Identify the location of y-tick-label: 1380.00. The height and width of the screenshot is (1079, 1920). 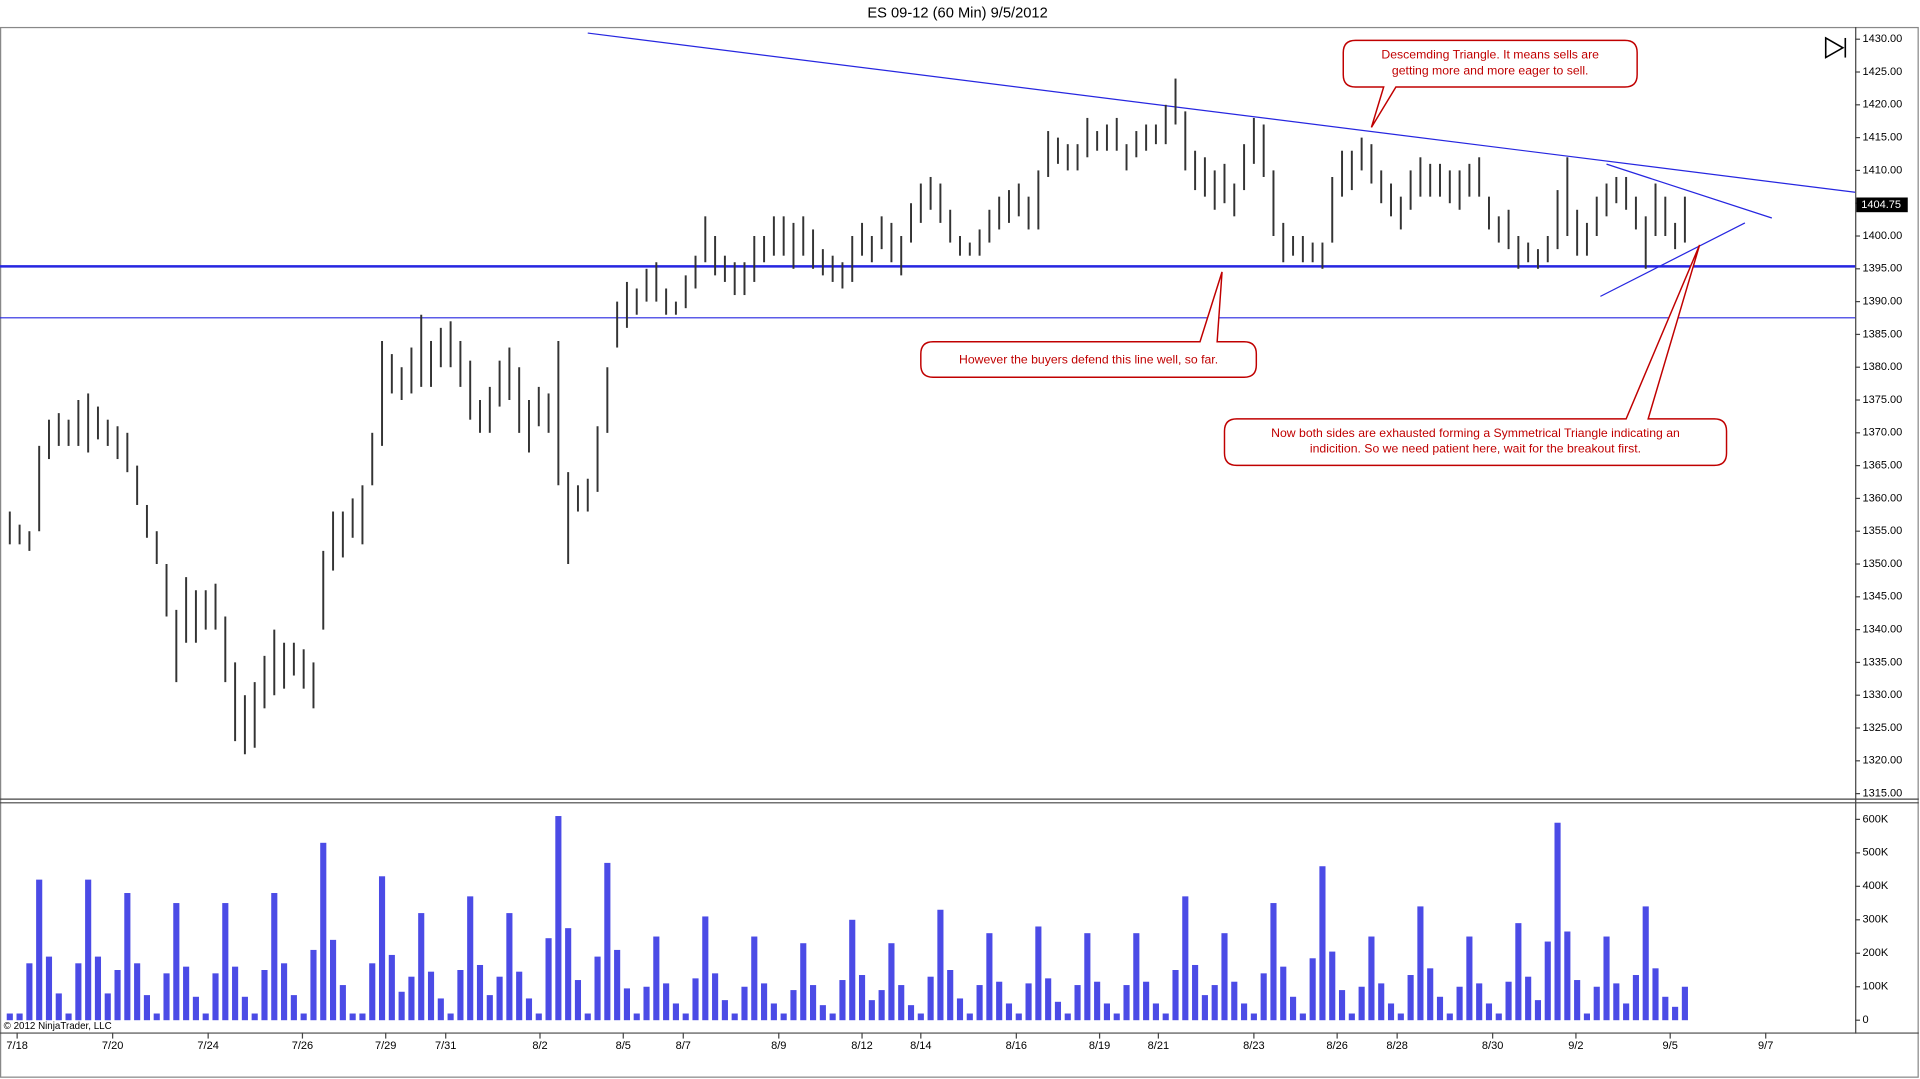
(1882, 367).